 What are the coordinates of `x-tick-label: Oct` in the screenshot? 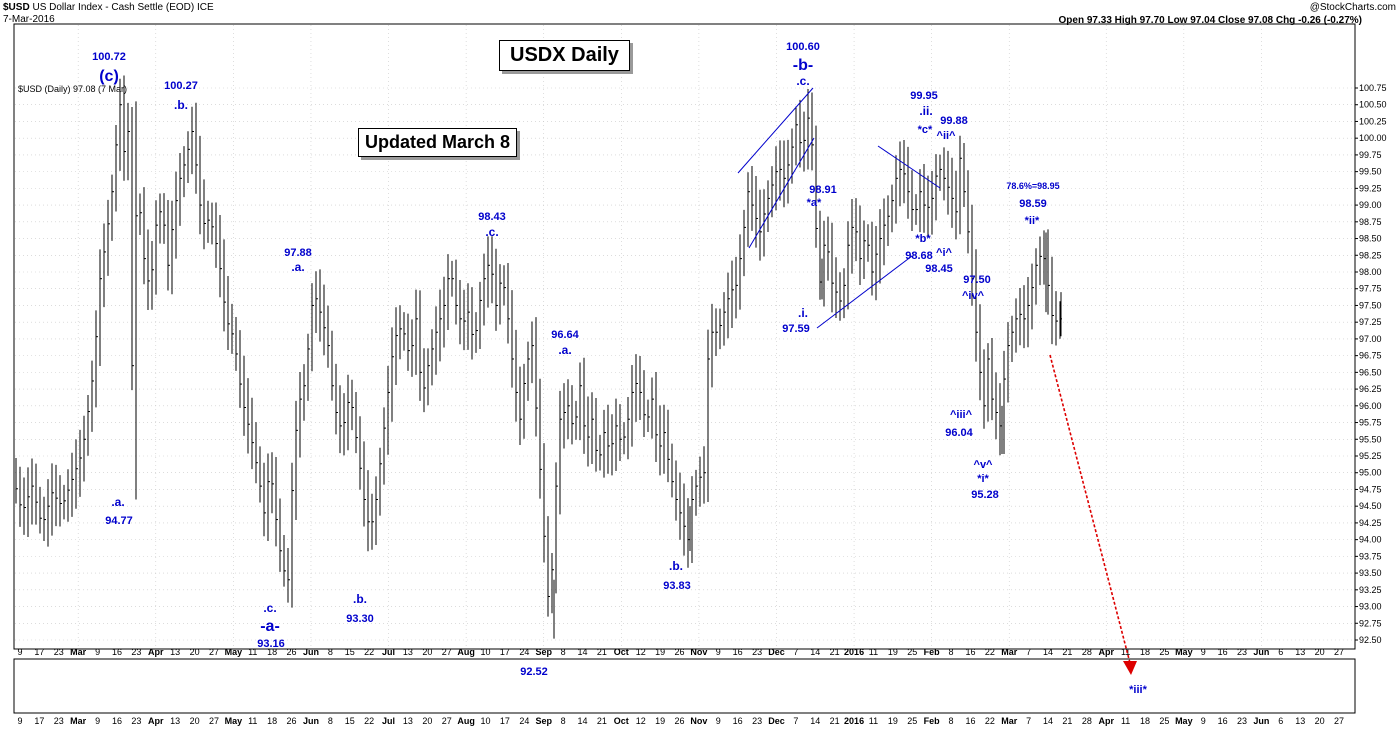 It's located at (621, 652).